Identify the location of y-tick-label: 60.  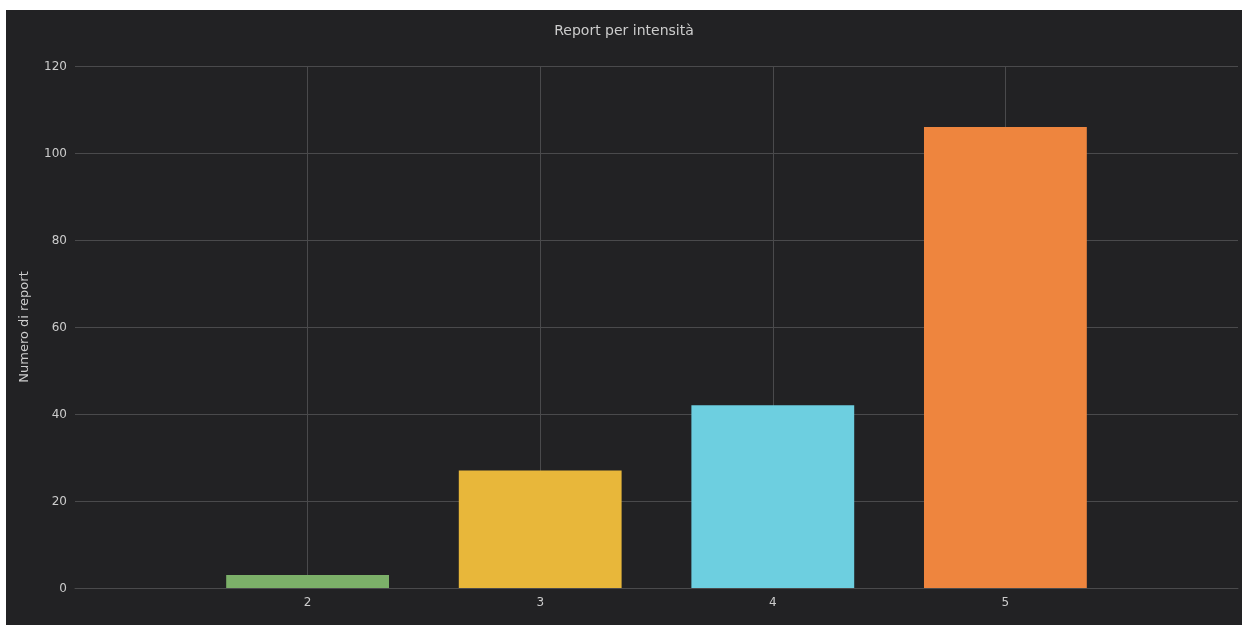
(59, 327).